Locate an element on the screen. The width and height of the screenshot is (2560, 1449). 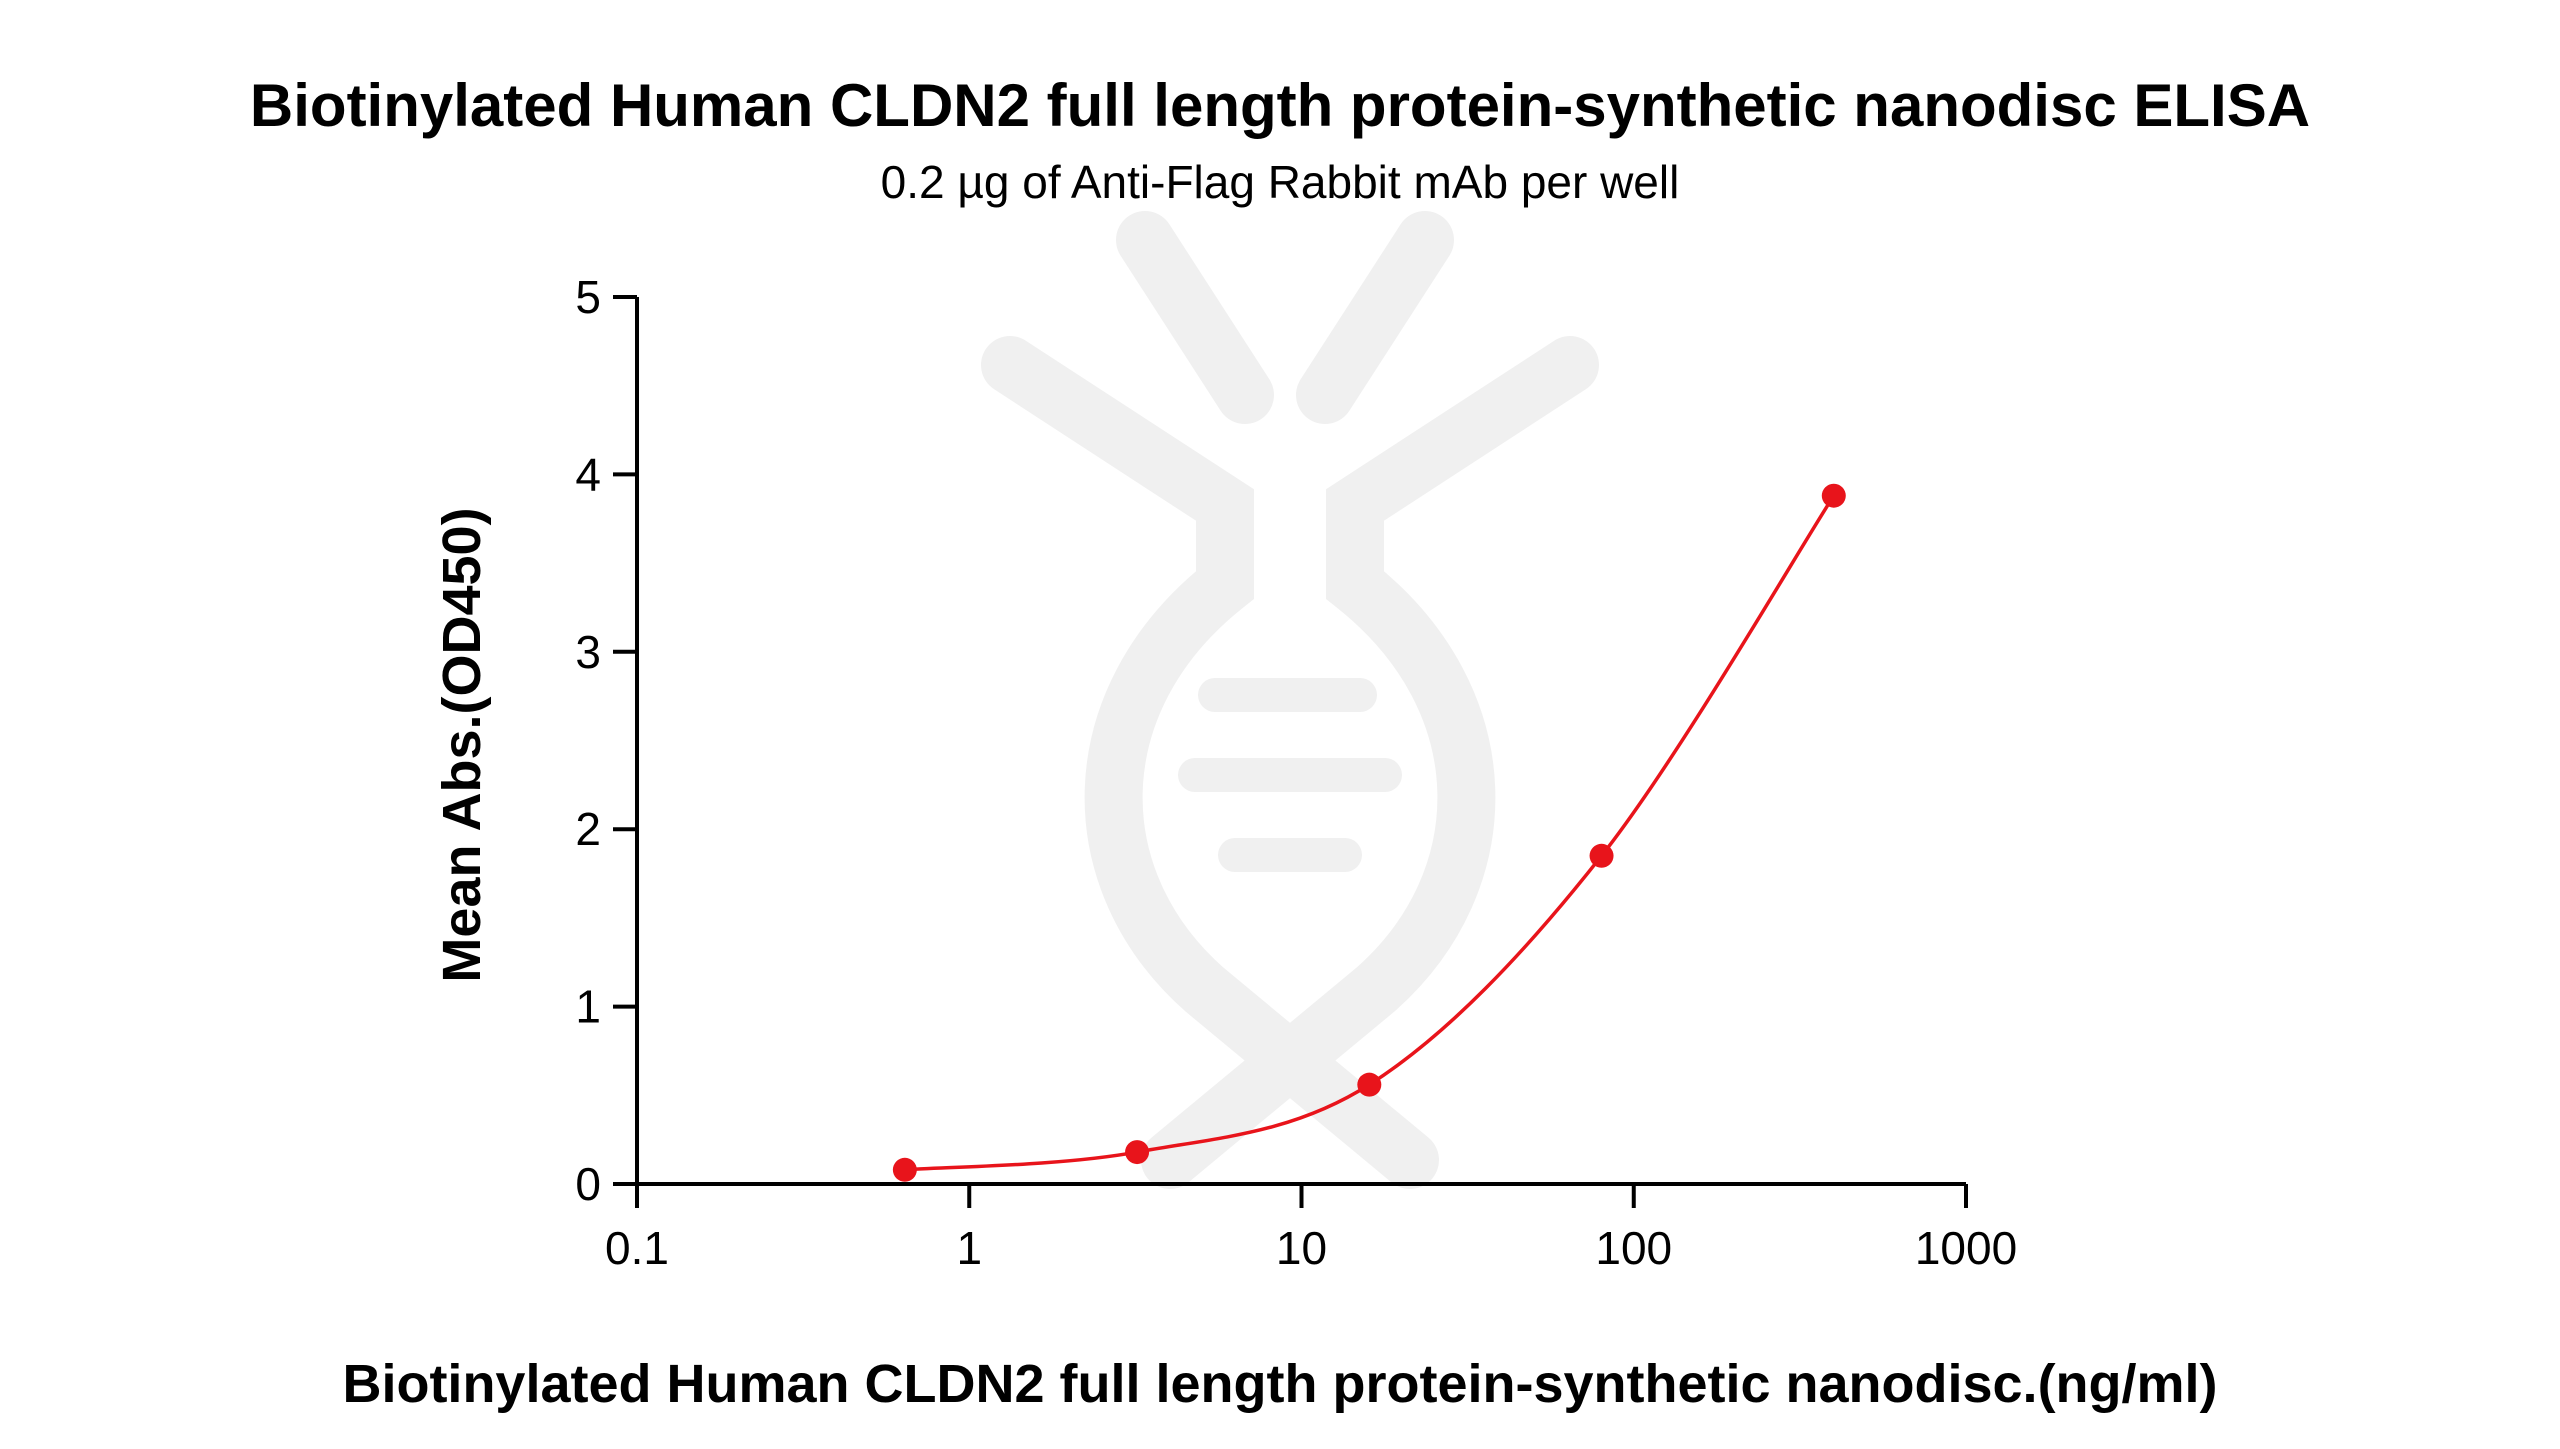
chart-subtitle: 0.2 µg of Anti-Flag Rabbit mAb per well is located at coordinates (1280, 182).